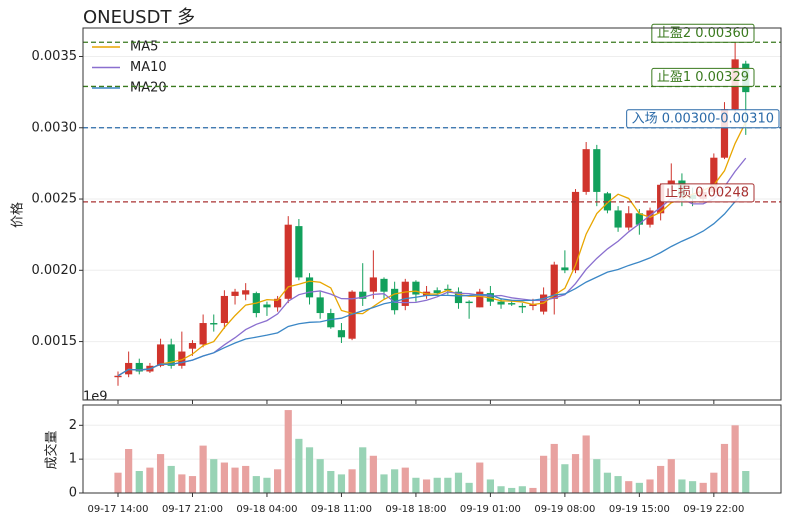 This screenshot has height=526, width=790. What do you see at coordinates (55, 341) in the screenshot?
I see `y-tick-label: 0.0015` at bounding box center [55, 341].